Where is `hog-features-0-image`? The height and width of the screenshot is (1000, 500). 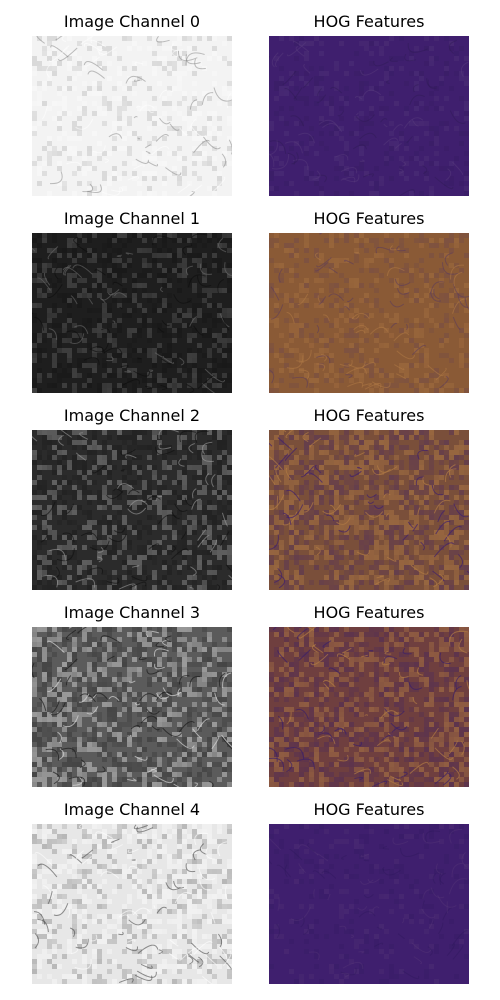
hog-features-0-image is located at coordinates (369, 116).